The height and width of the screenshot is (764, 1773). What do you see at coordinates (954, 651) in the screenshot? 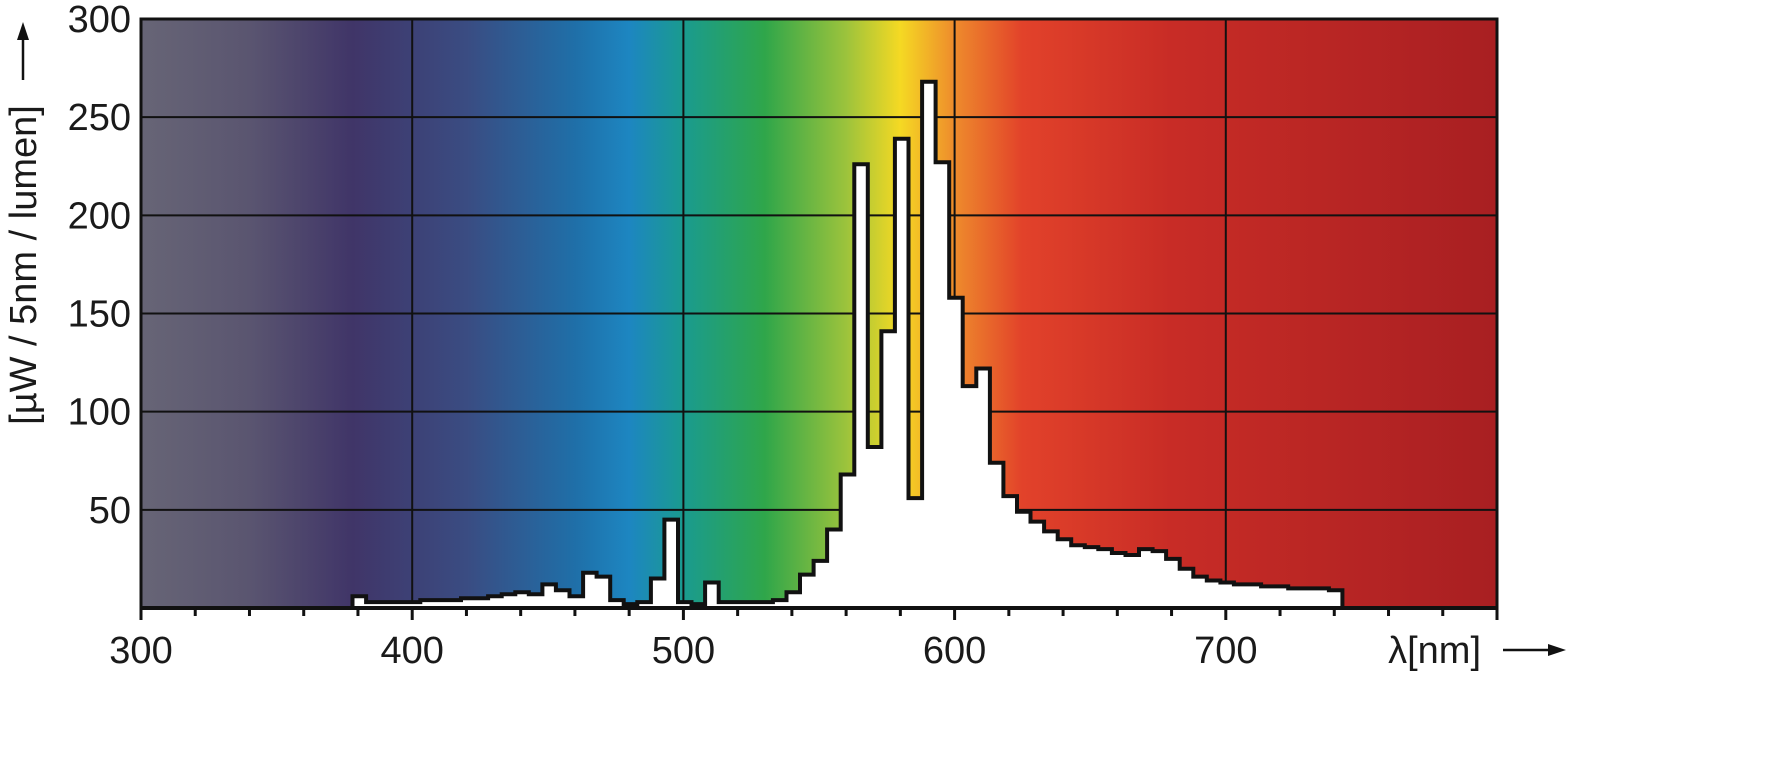
I see `x-tick-label-600: 600` at bounding box center [954, 651].